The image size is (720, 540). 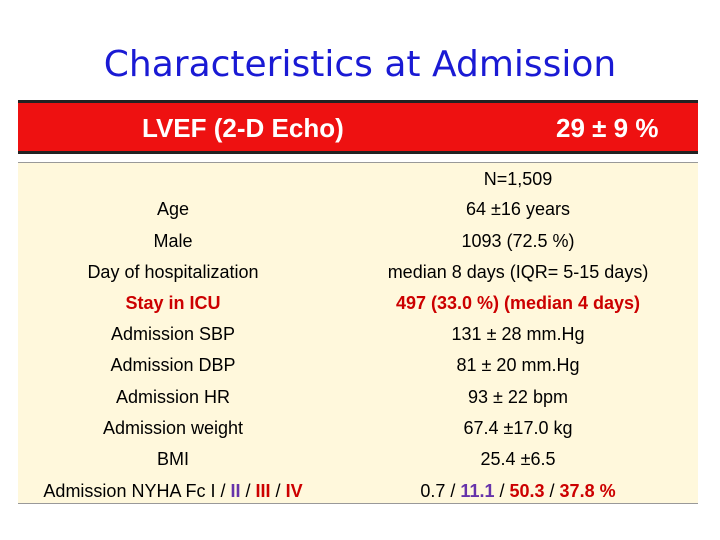 I want to click on row-value: 64 ±16 years, so click(x=518, y=209).